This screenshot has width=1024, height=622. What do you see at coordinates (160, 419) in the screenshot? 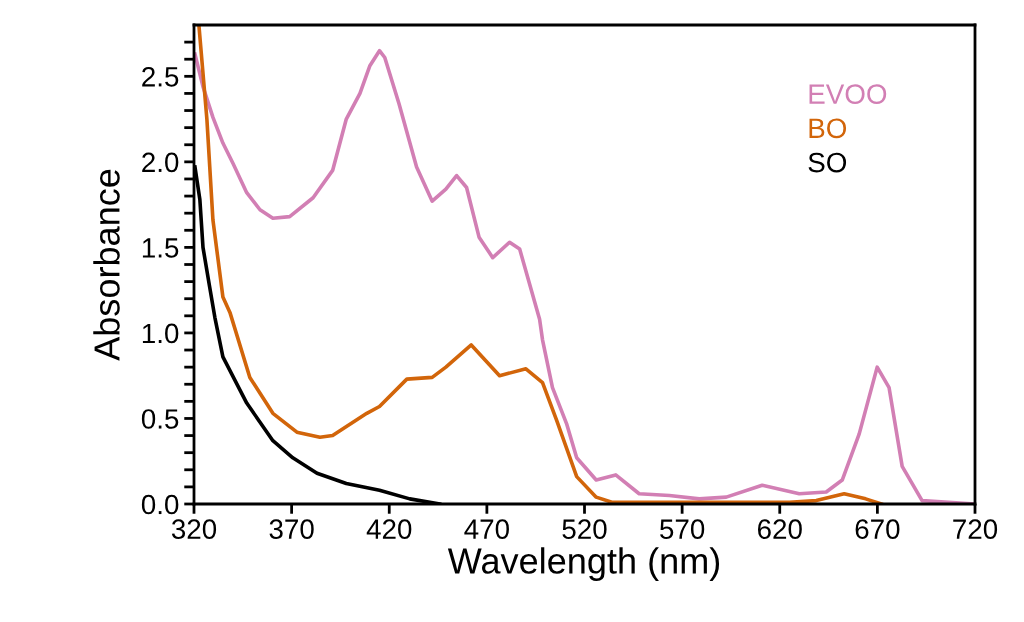
I see `y-tick-label: 0.5` at bounding box center [160, 419].